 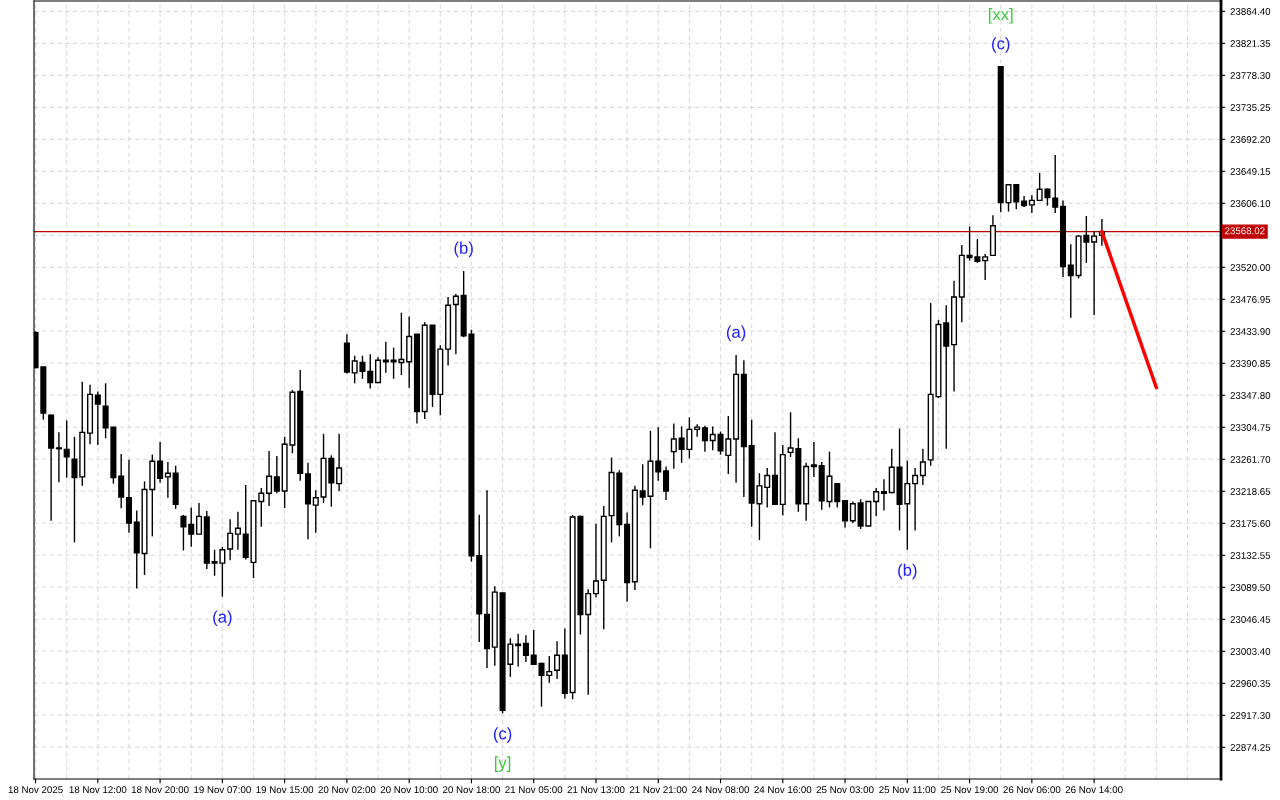 What do you see at coordinates (1245, 231) in the screenshot?
I see `ref-line-label: 23568.02` at bounding box center [1245, 231].